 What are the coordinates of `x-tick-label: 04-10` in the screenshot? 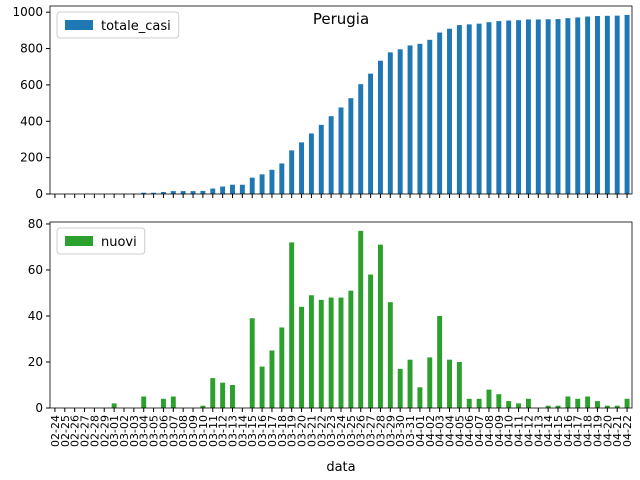 It's located at (509, 431).